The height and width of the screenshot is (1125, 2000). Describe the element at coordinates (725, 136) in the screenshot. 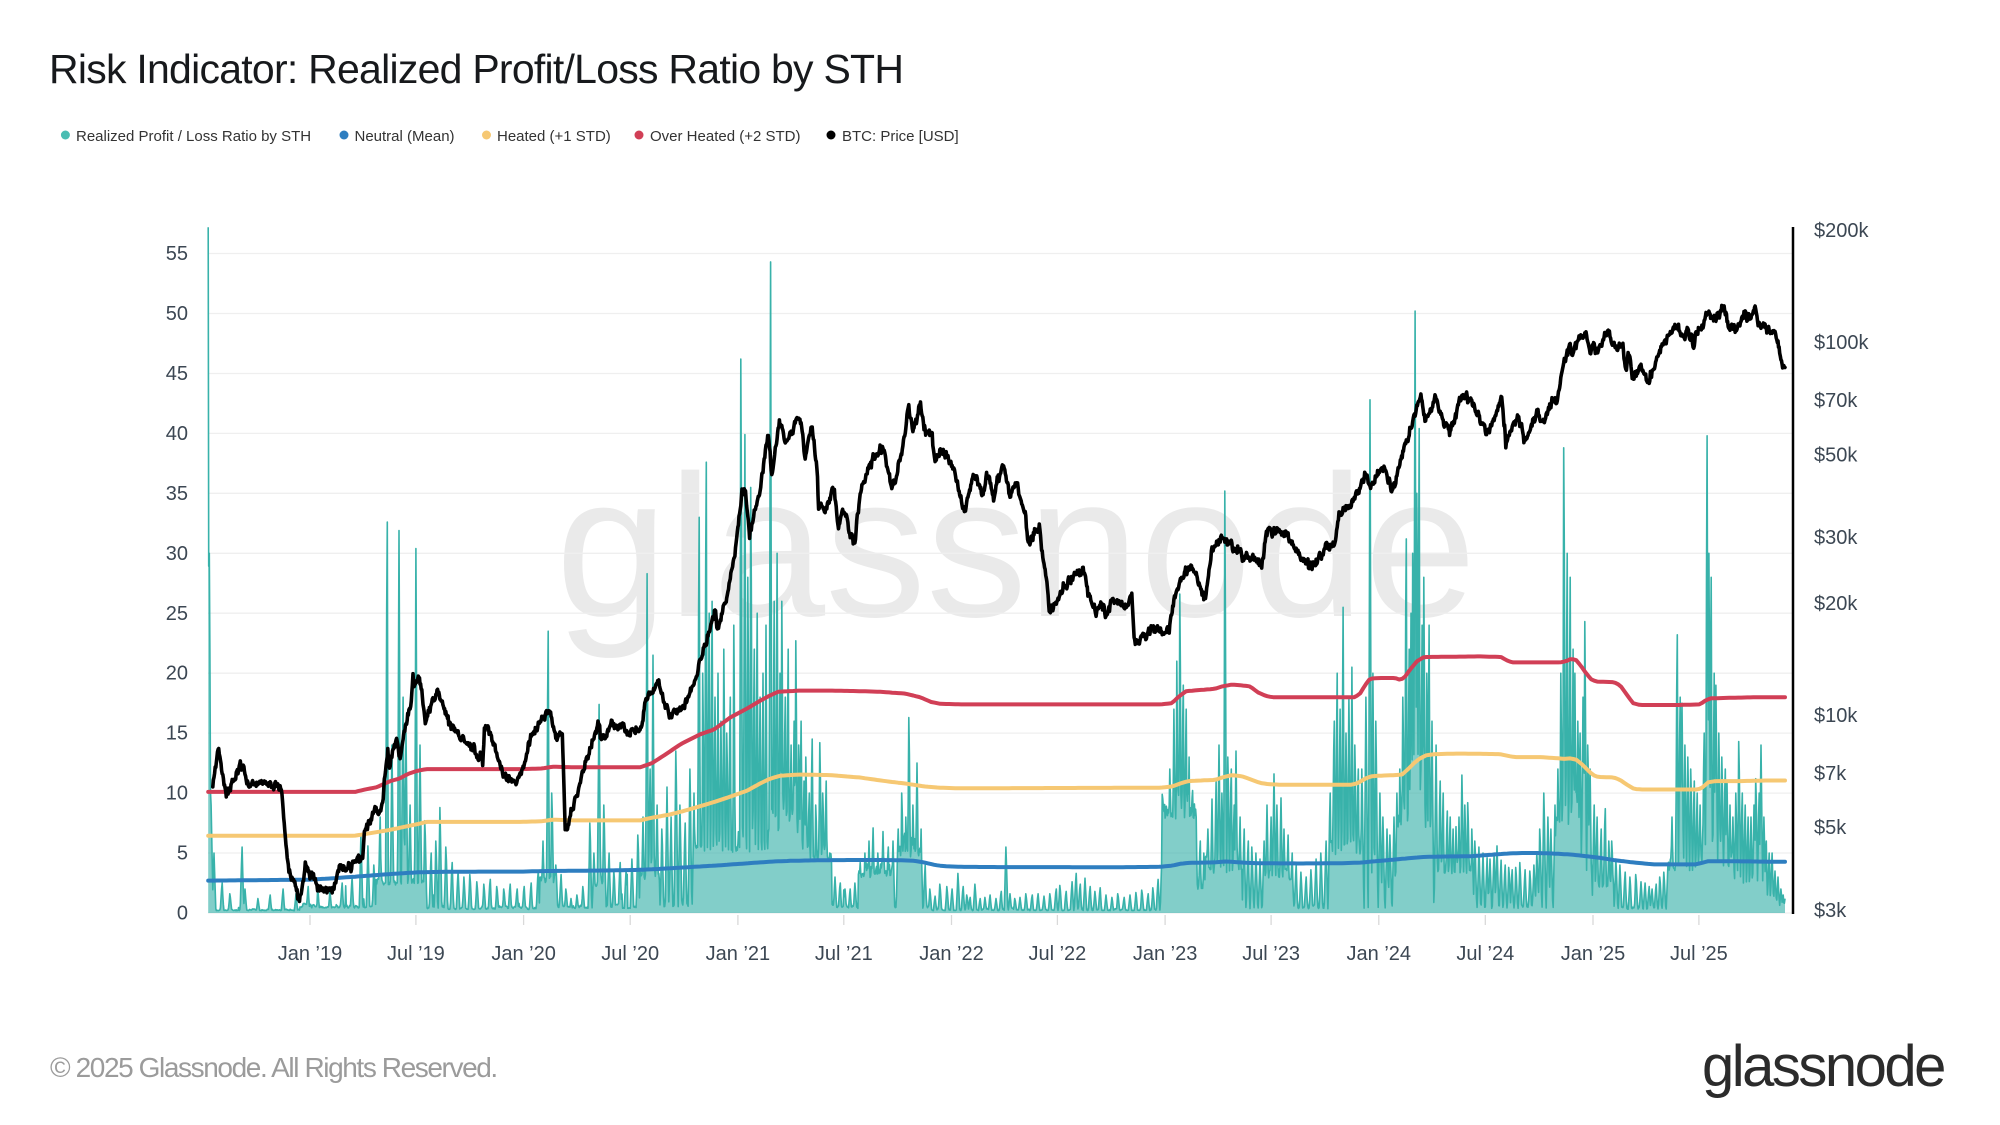

I see `svg-text: Over Heated (+2 STD)` at that location.